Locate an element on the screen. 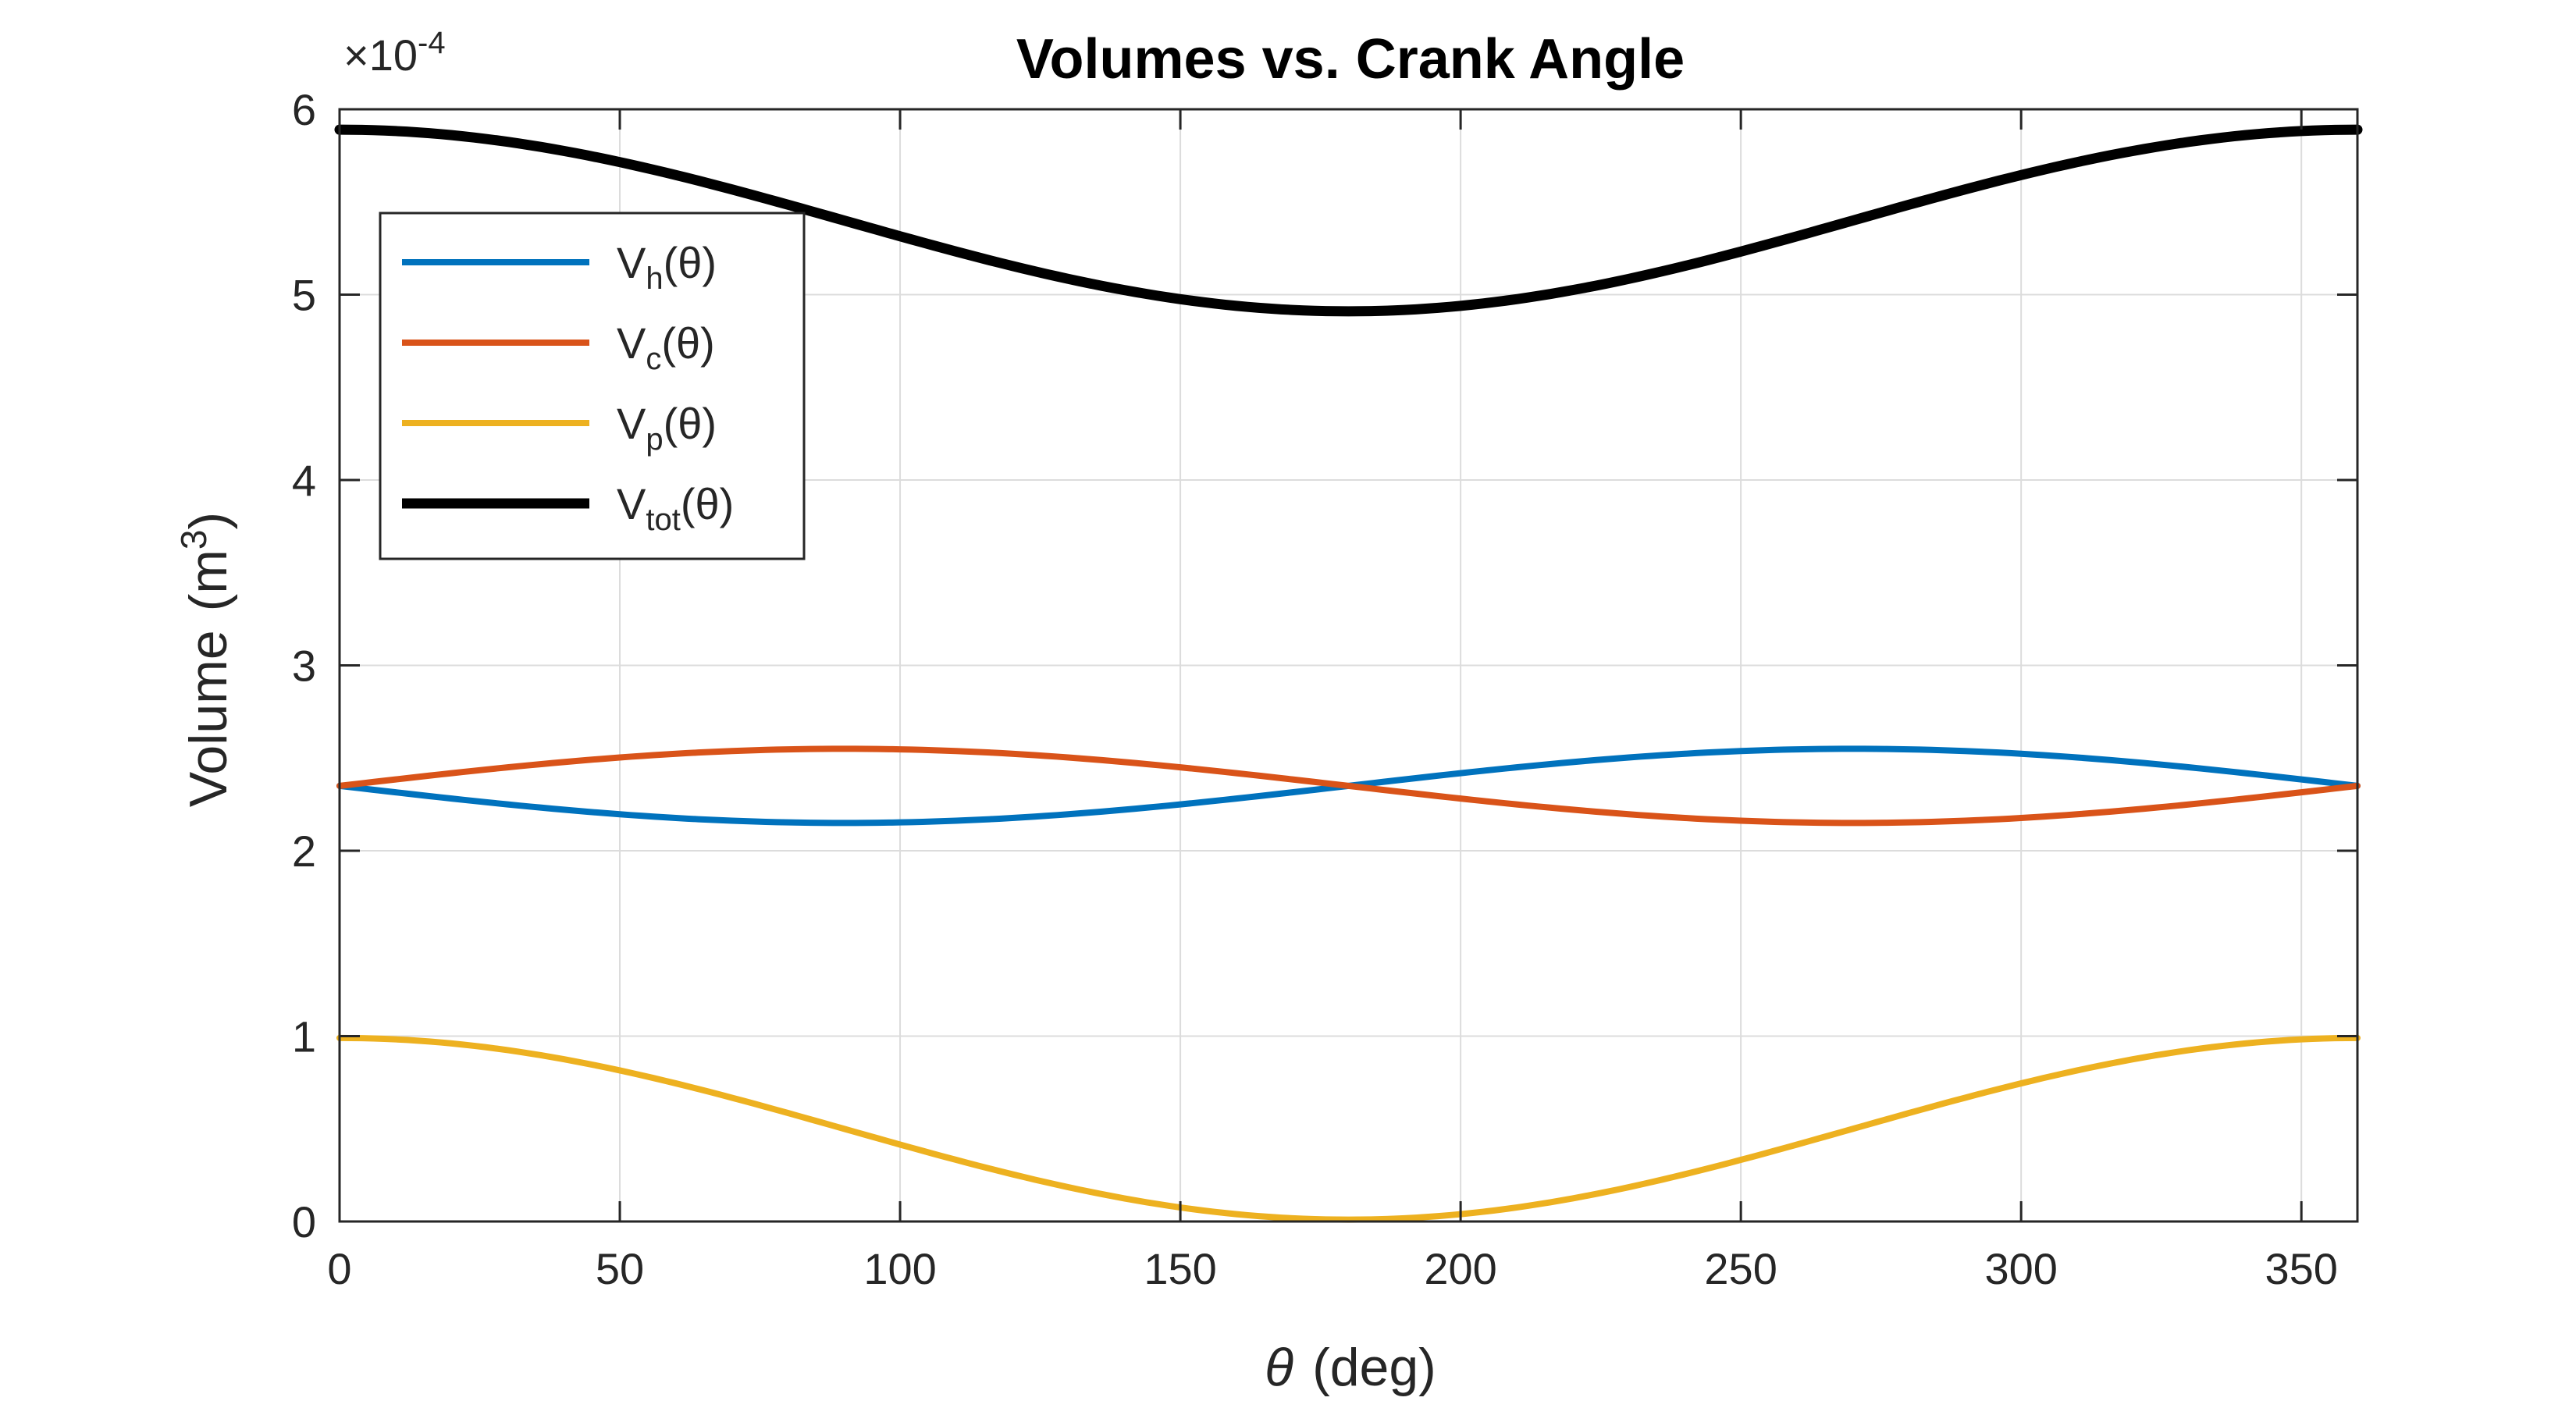 This screenshot has height=1401, width=2576. legend: Vh(θ) Vc(θ) Vp(θ) Vtot(θ) is located at coordinates (592, 386).